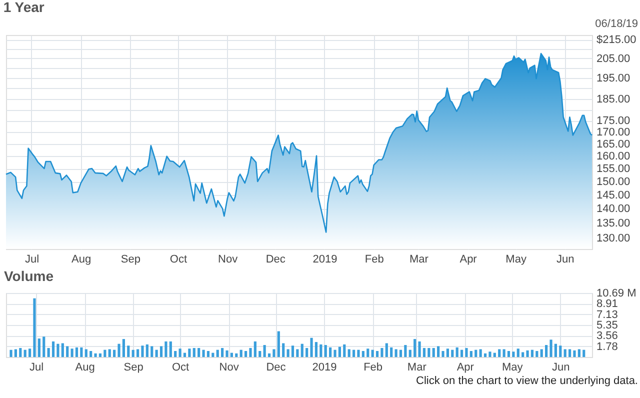 This screenshot has width=640, height=398. Describe the element at coordinates (613, 121) in the screenshot. I see `y-tick-label: 175.00` at that location.